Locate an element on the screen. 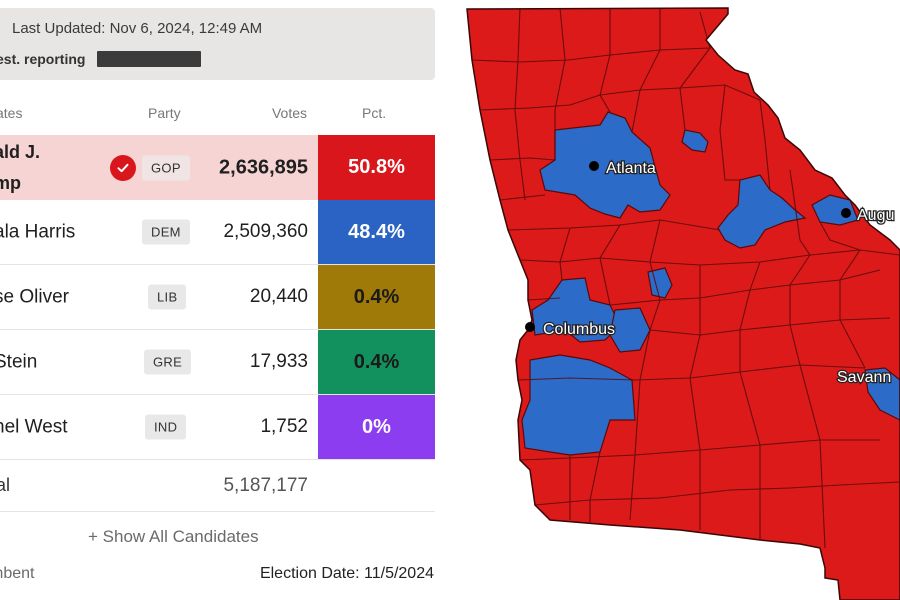 This screenshot has width=900, height=600. total-votes: 5,187,177 is located at coordinates (265, 485).